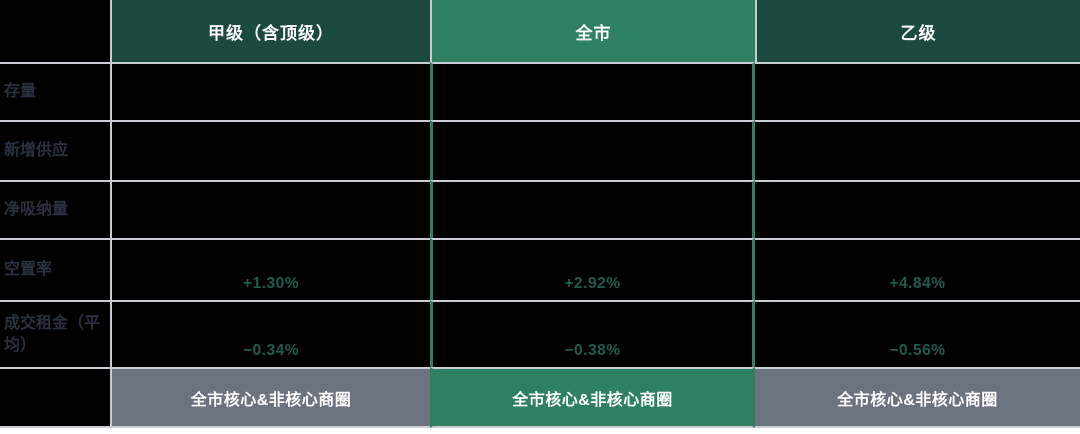 The height and width of the screenshot is (434, 1080). I want to click on row-label-new-supply: 新增供应, so click(55, 150).